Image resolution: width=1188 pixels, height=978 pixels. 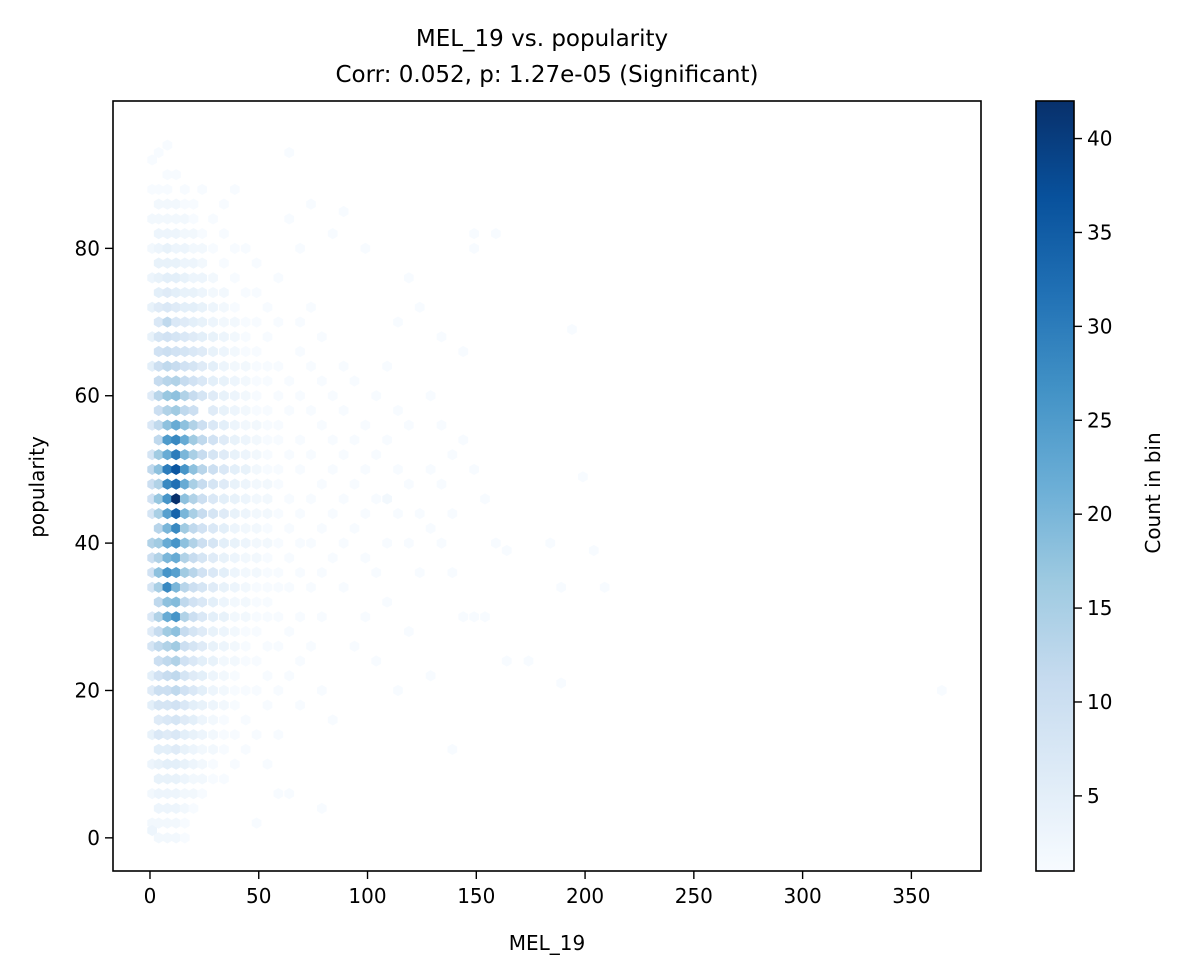 I want to click on colorbar-tick-label: 30, so click(x=1099, y=326).